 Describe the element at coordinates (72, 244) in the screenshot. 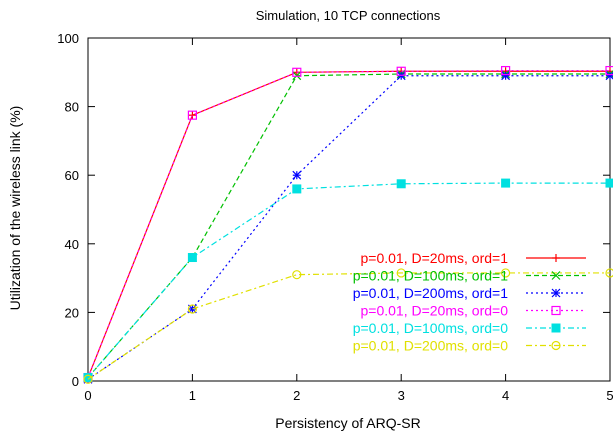

I see `y-tick-label: 40` at that location.